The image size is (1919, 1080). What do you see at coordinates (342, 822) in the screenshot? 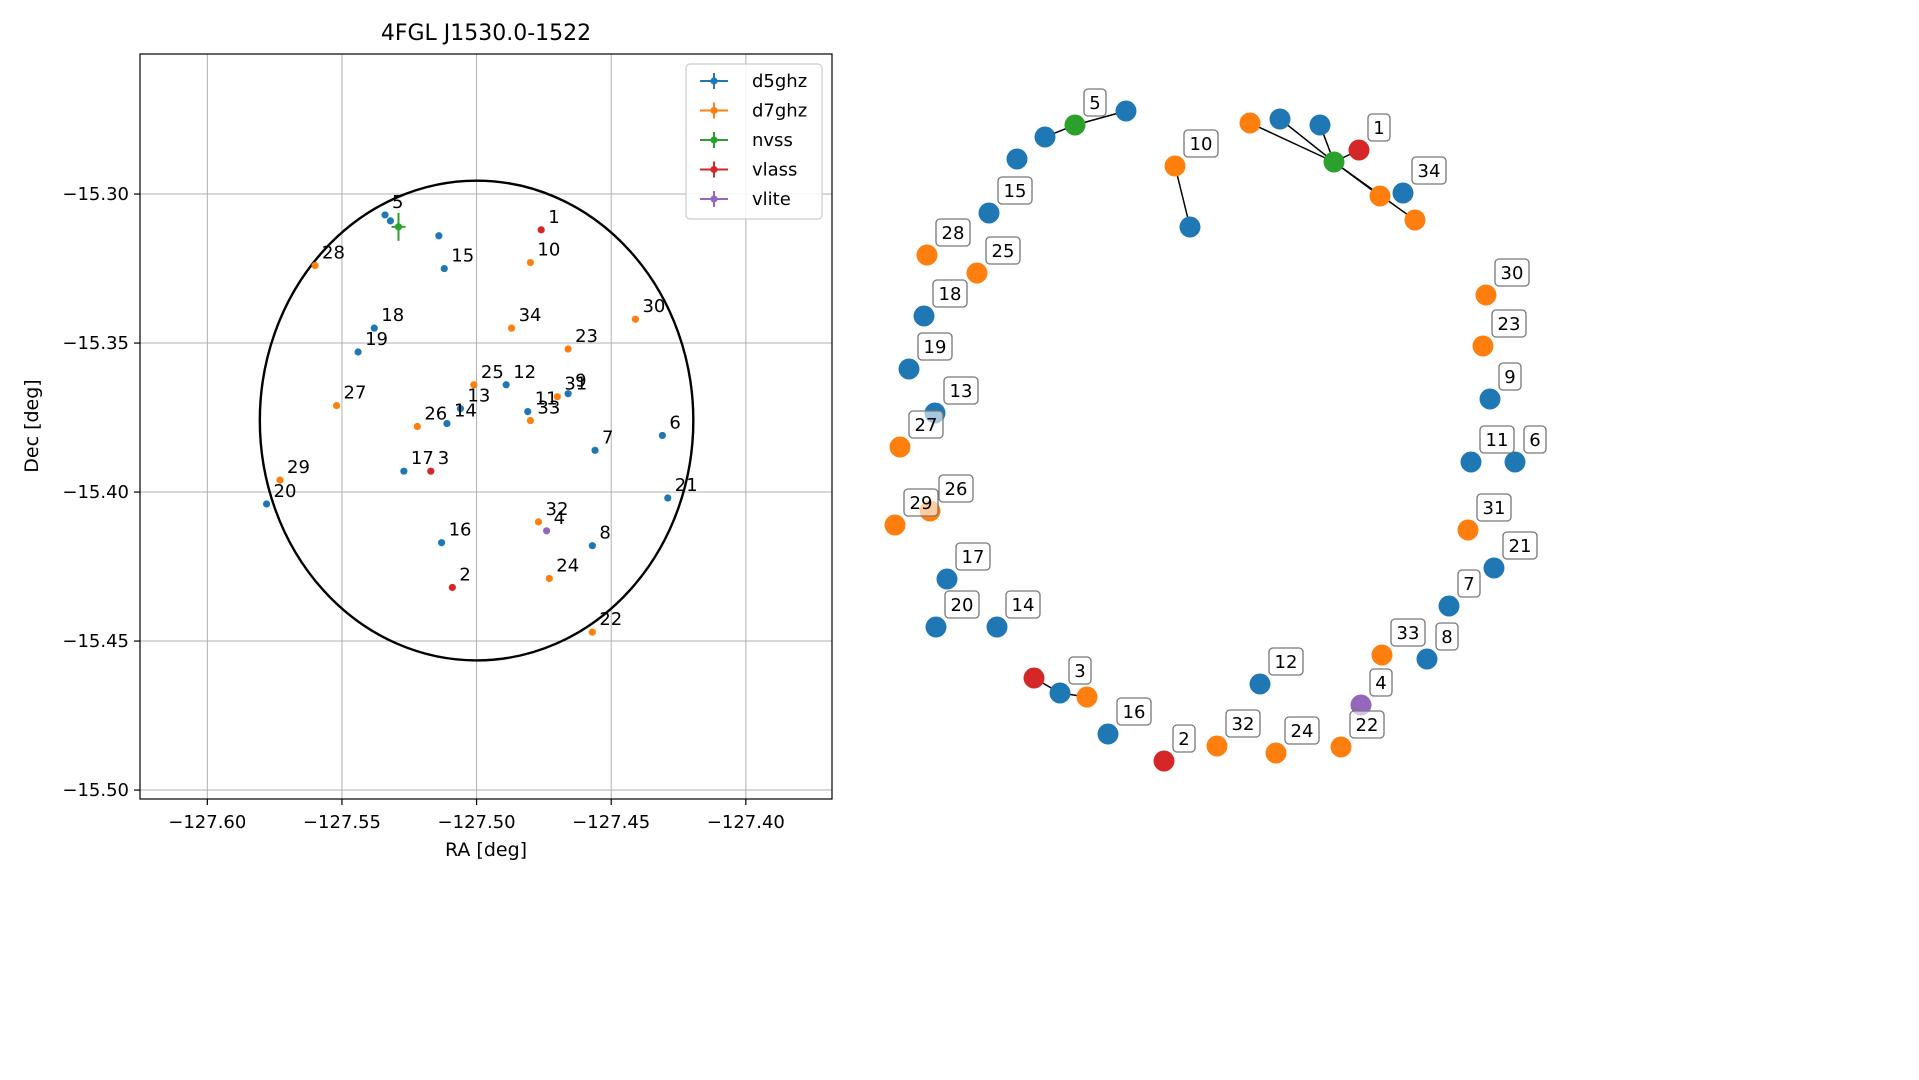
I see `x-tick-label: −127.55` at bounding box center [342, 822].